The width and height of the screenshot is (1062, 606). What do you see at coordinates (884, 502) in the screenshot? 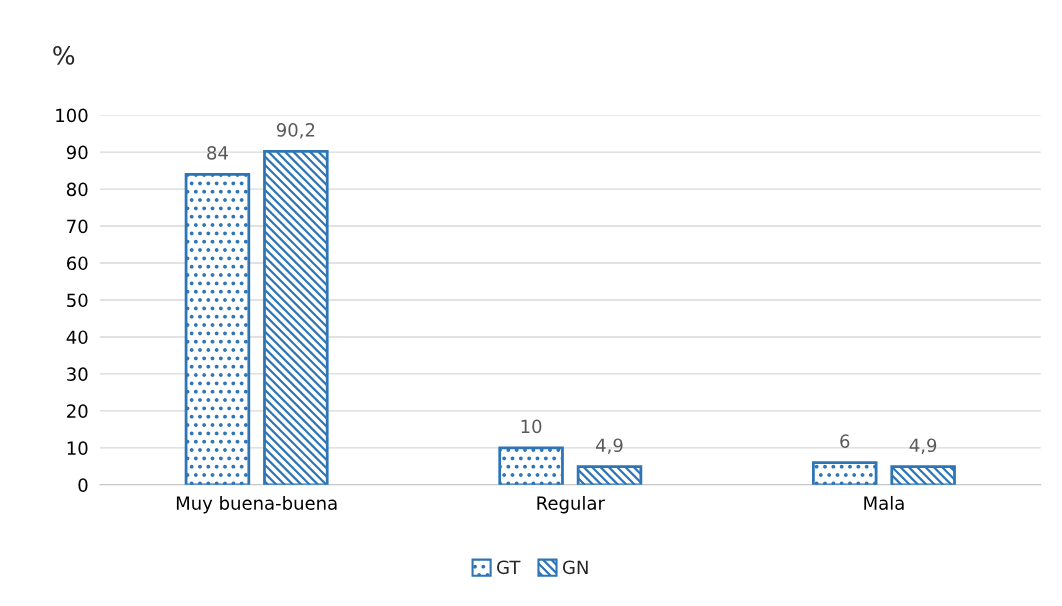
I see `x-tick-label: Mala` at bounding box center [884, 502].